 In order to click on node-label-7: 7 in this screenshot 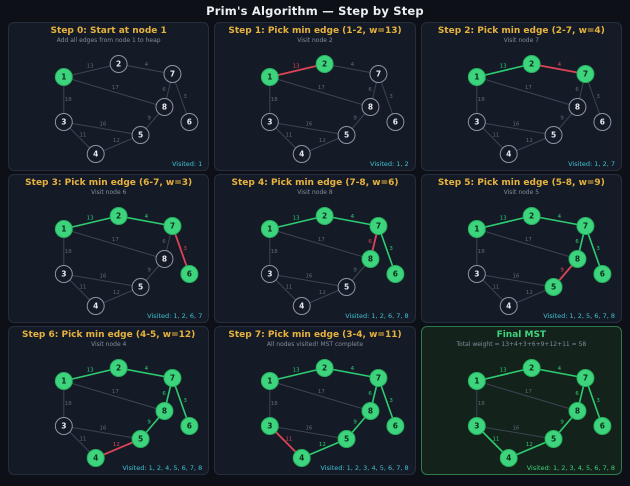, I will do `click(172, 74)`.